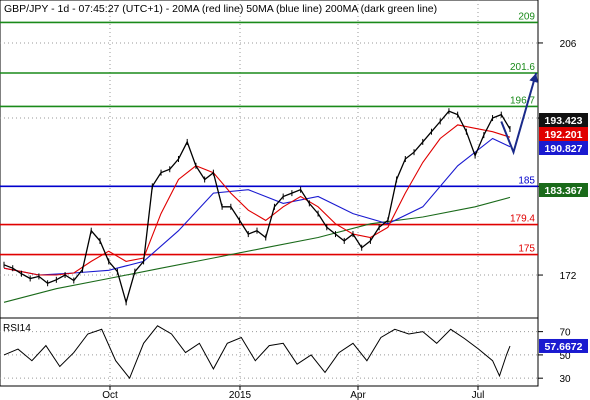  I want to click on price-tag-ma50, so click(563, 148).